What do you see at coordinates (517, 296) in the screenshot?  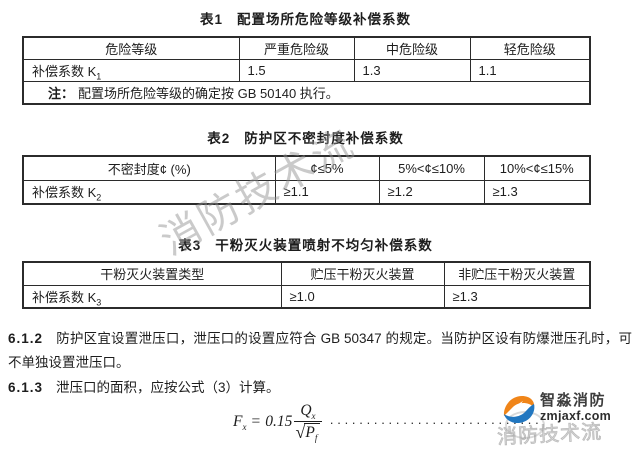 I see `table3-value-non-stored: ≥1.3` at bounding box center [517, 296].